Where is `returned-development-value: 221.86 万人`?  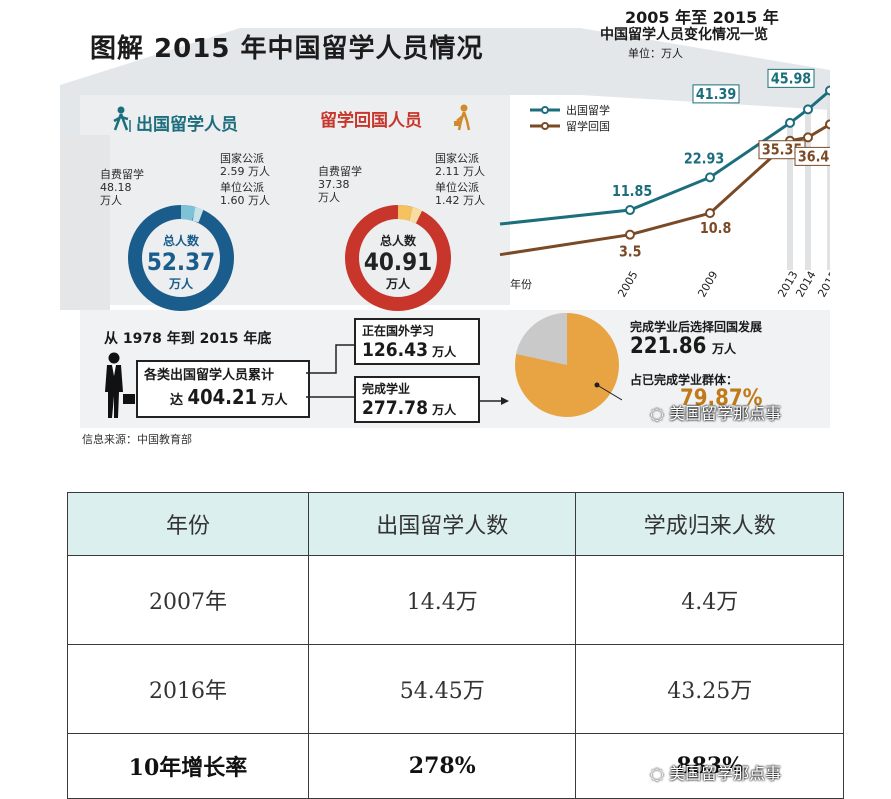
returned-development-value: 221.86 万人 is located at coordinates (683, 346).